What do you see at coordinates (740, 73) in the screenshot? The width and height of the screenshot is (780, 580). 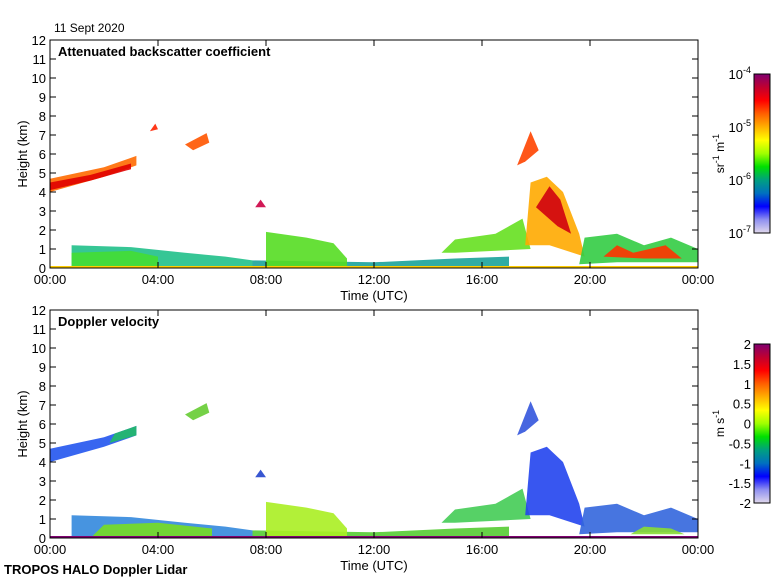 I see `colorbar-tick-label: 10⁻⁴` at bounding box center [740, 73].